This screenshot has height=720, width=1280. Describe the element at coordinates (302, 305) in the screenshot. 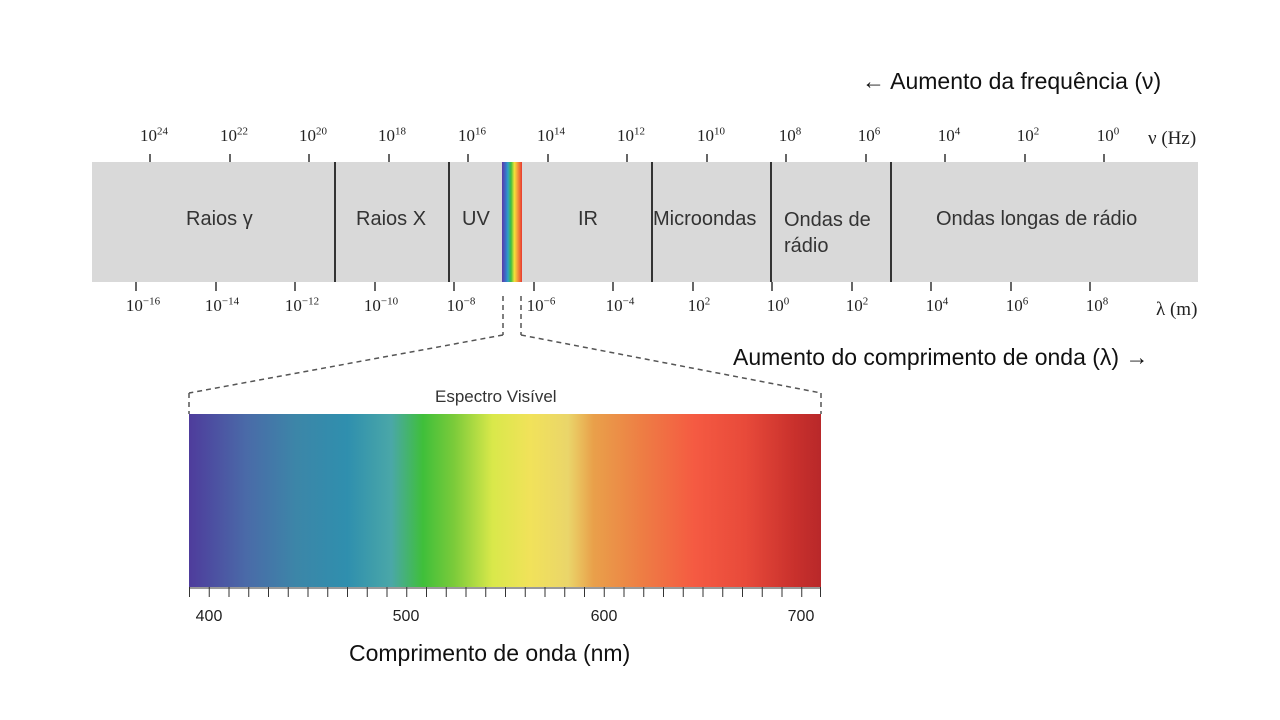

I see `wavelength-tick-label: 10⁻¹²` at that location.